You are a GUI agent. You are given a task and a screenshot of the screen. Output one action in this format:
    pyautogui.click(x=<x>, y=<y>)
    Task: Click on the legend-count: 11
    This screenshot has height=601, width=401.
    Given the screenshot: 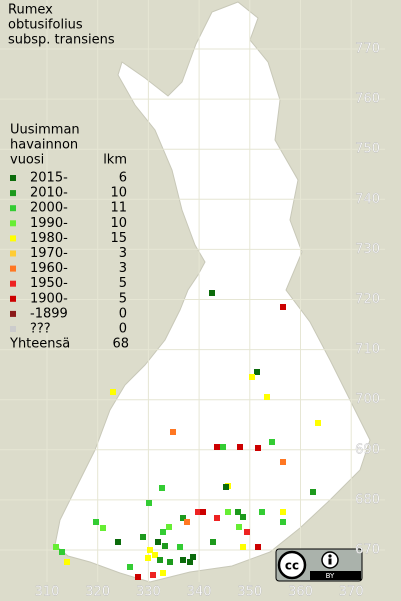 What is the action you would take?
    pyautogui.click(x=118, y=208)
    